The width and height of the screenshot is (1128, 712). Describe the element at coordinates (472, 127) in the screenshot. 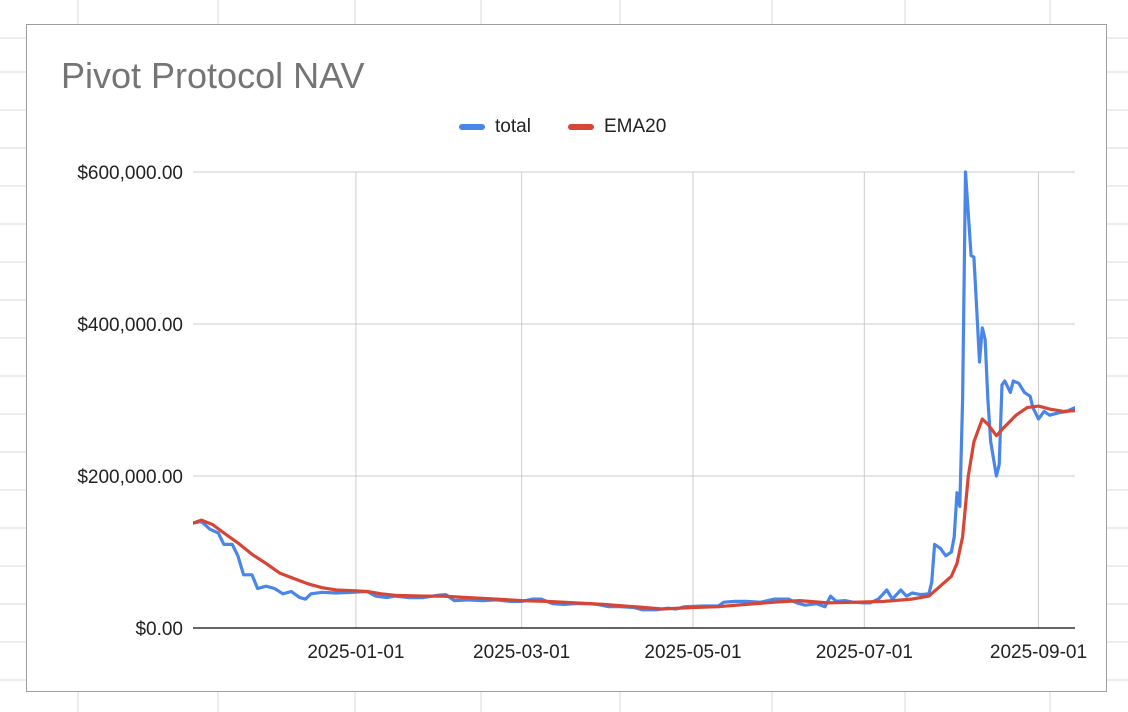

I see `legend-swatch-total` at that location.